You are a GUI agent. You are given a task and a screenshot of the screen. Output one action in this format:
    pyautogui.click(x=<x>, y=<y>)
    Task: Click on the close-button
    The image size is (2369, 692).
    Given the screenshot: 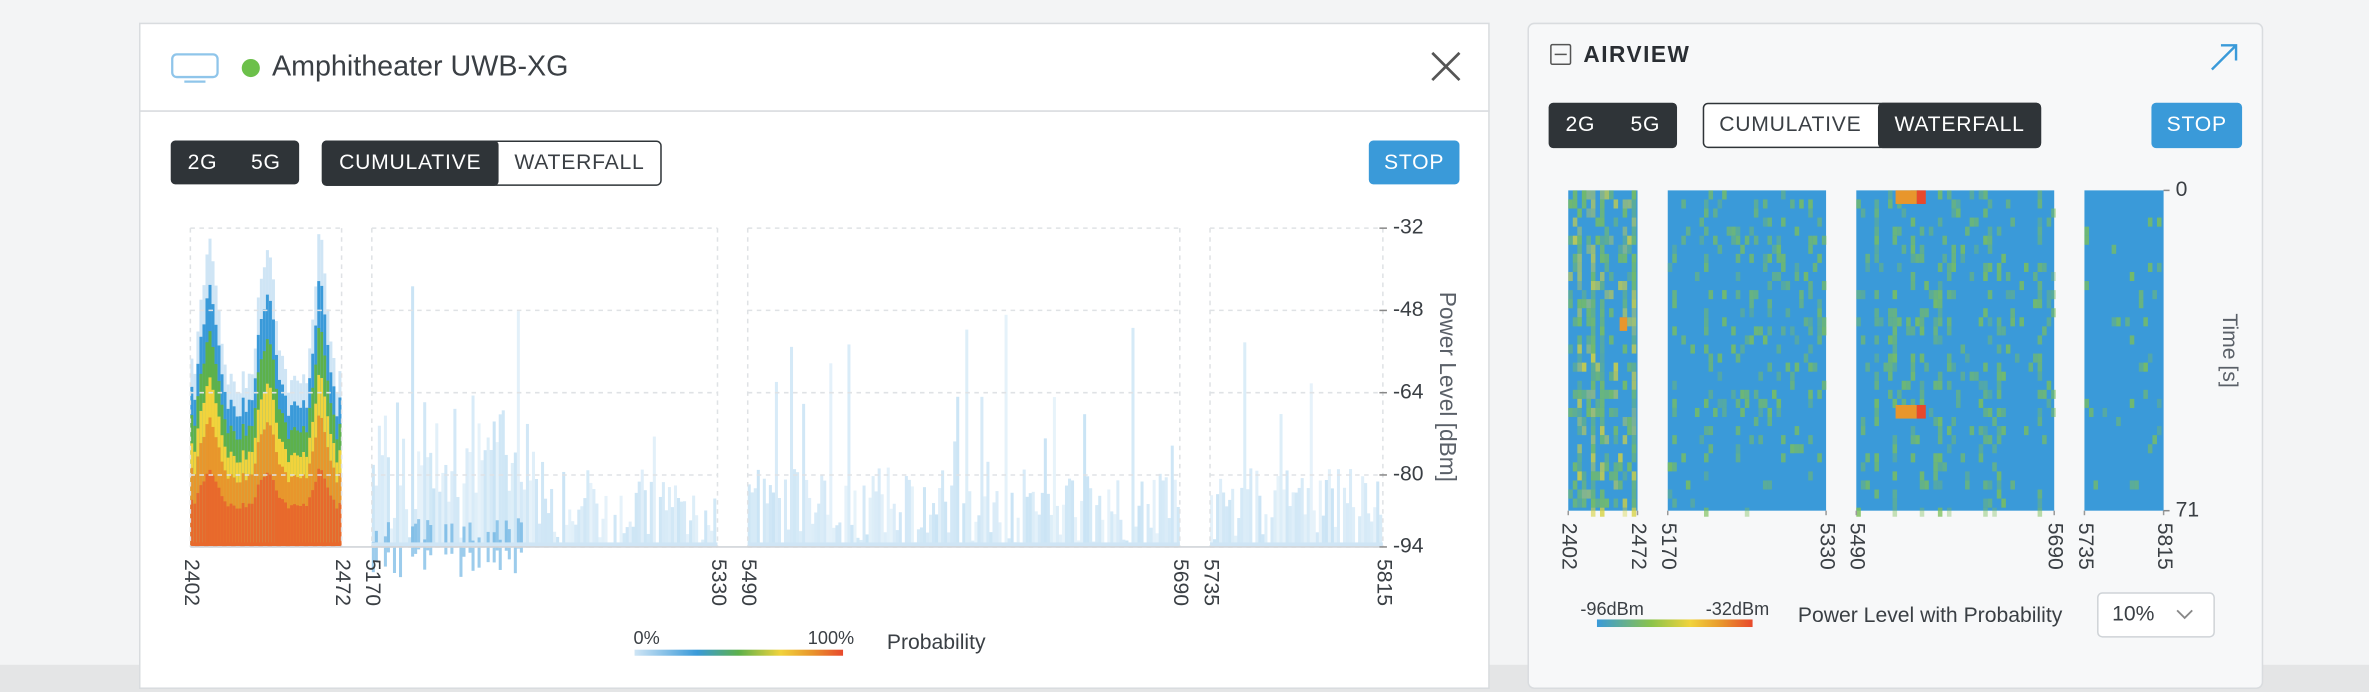 What is the action you would take?
    pyautogui.click(x=1446, y=66)
    